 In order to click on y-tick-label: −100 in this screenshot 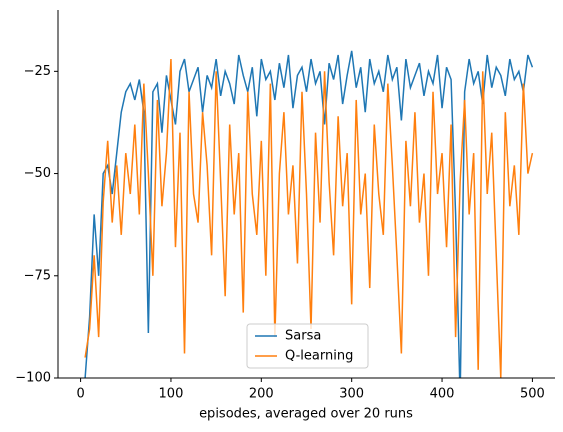, I will do `click(33, 378)`.